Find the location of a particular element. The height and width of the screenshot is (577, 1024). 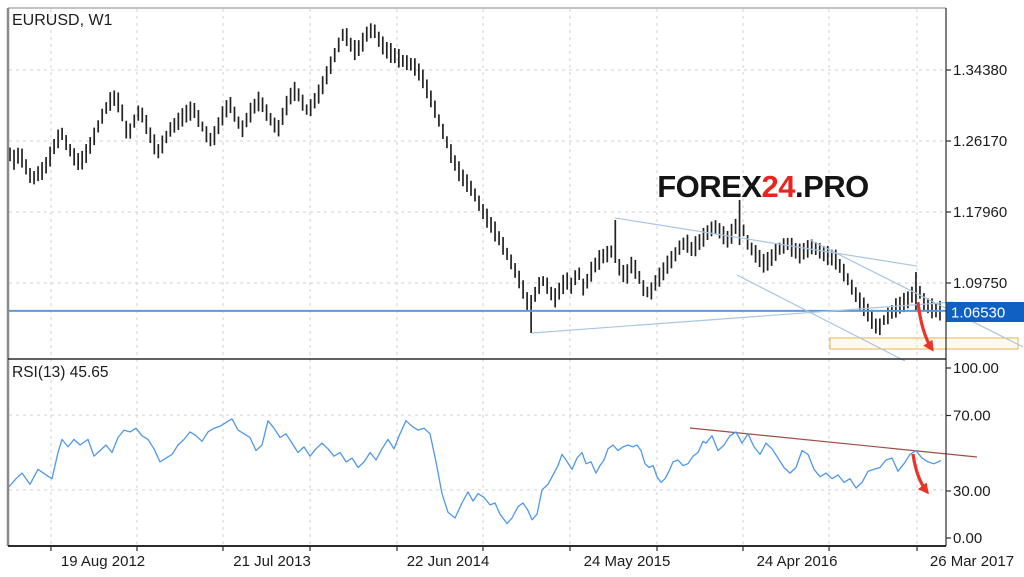

rsi-tick-label: 0.00 is located at coordinates (967, 538).